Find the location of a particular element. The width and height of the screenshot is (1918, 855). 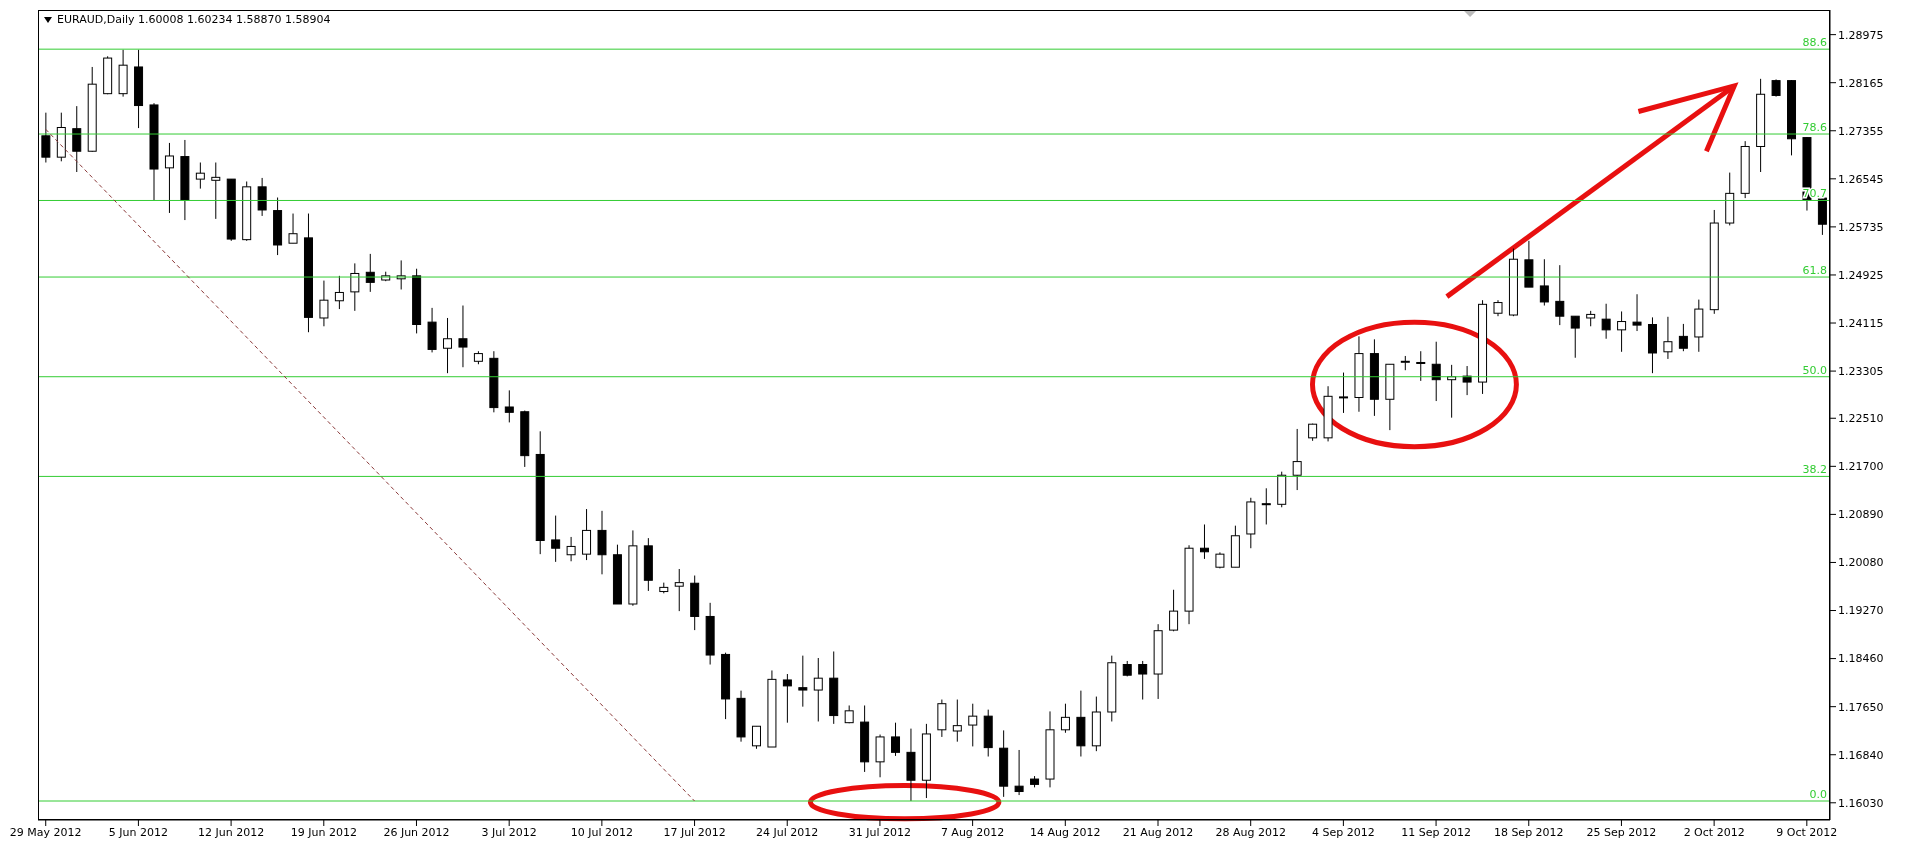

y-tick-label: 1.24925 is located at coordinates (1861, 275).